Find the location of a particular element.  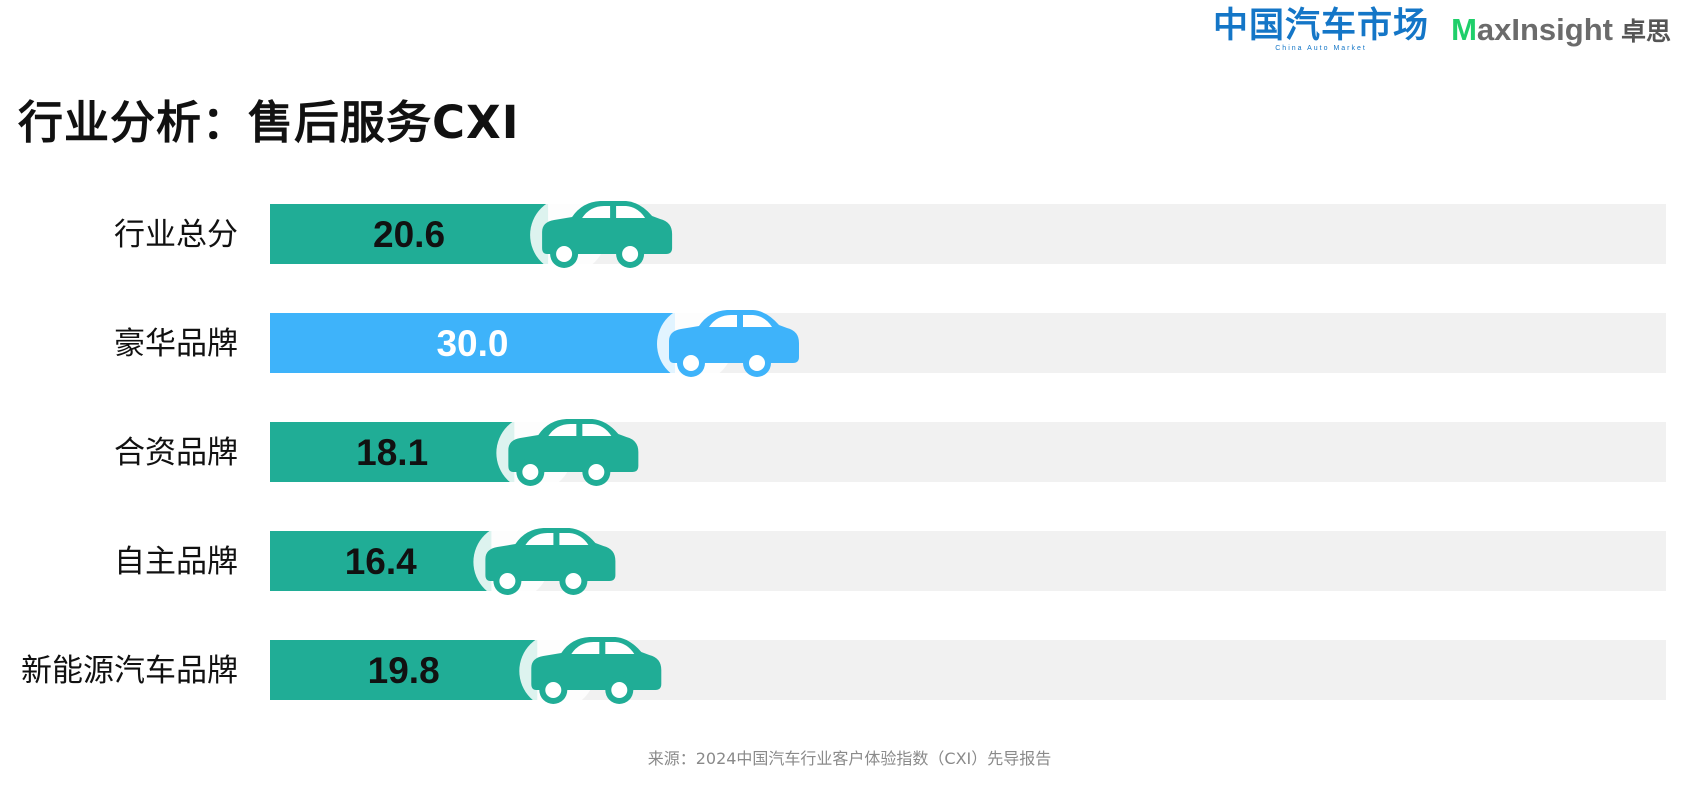

cam-logo-text: 中国汽车市场 is located at coordinates (1321, 25).